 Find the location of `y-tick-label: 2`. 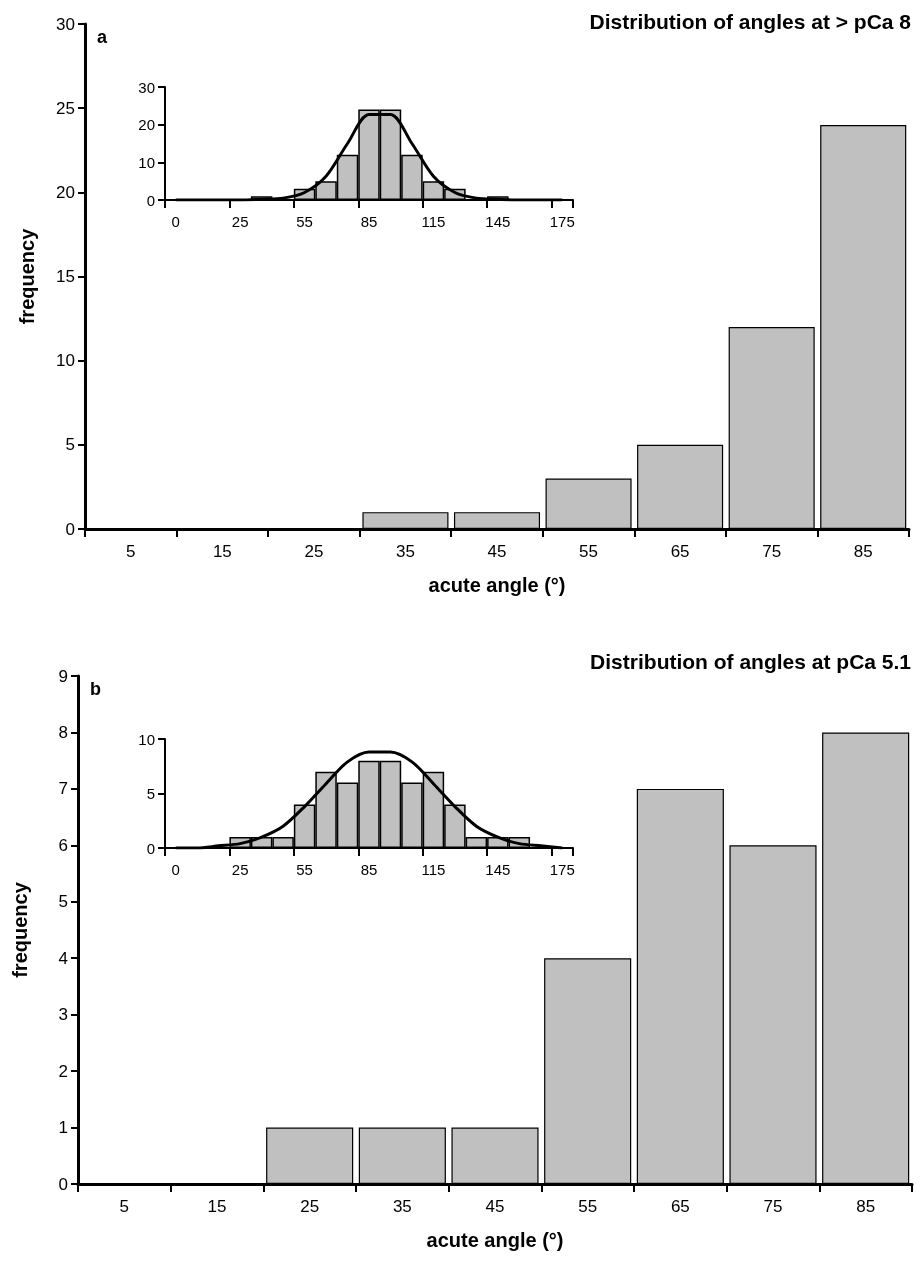

y-tick-label: 2 is located at coordinates (63, 1071).